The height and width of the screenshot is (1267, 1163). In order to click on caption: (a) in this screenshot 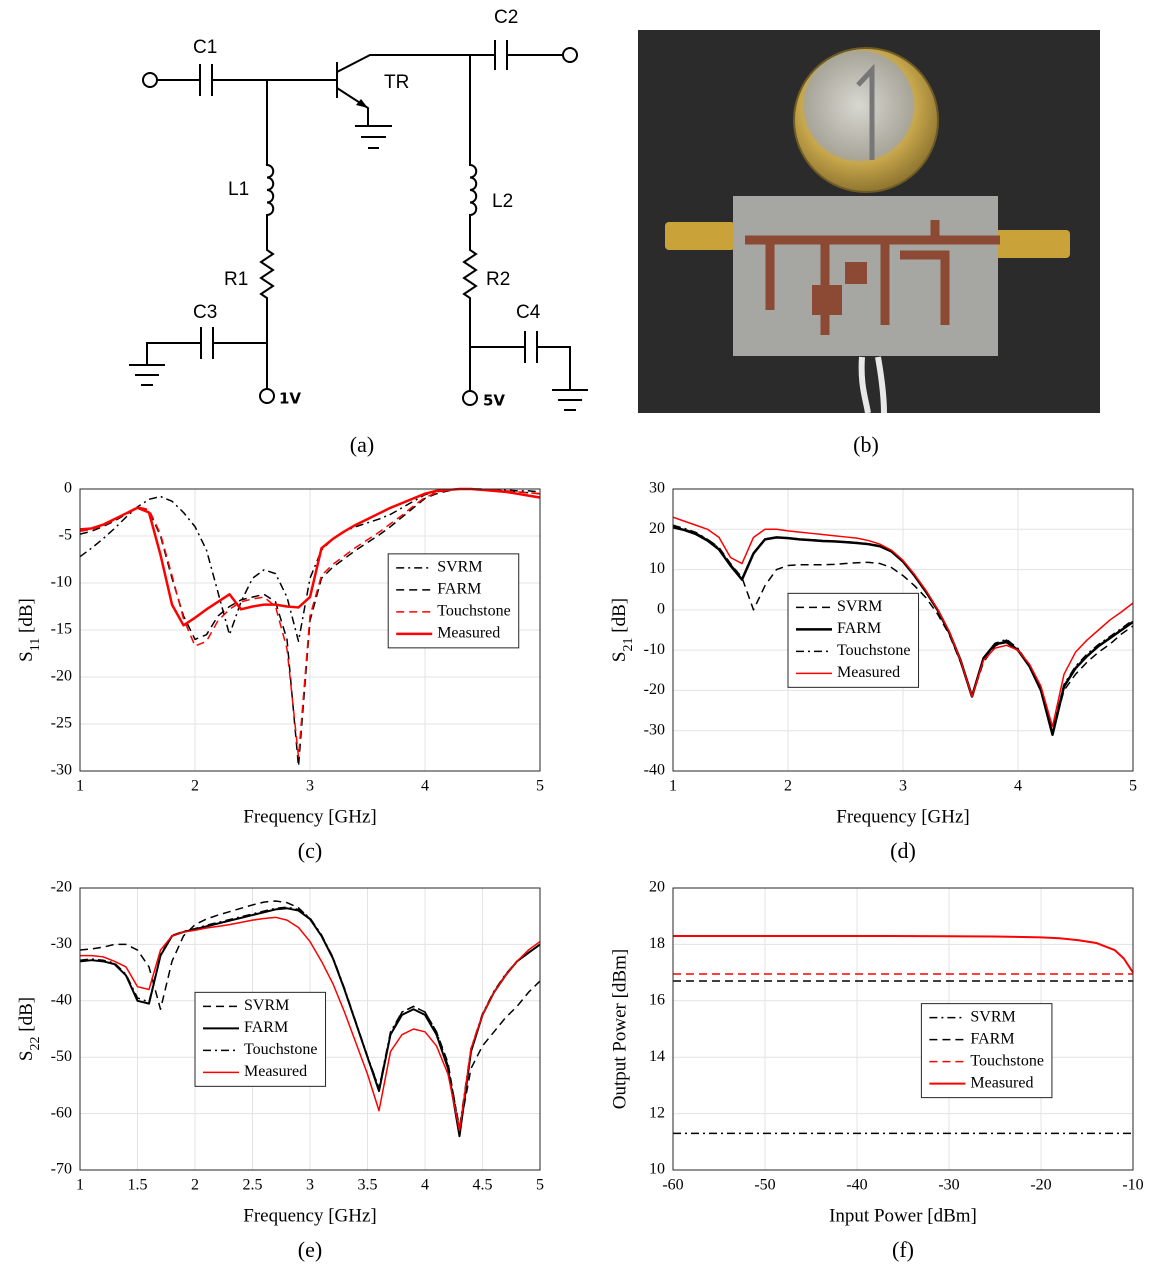, I will do `click(362, 444)`.